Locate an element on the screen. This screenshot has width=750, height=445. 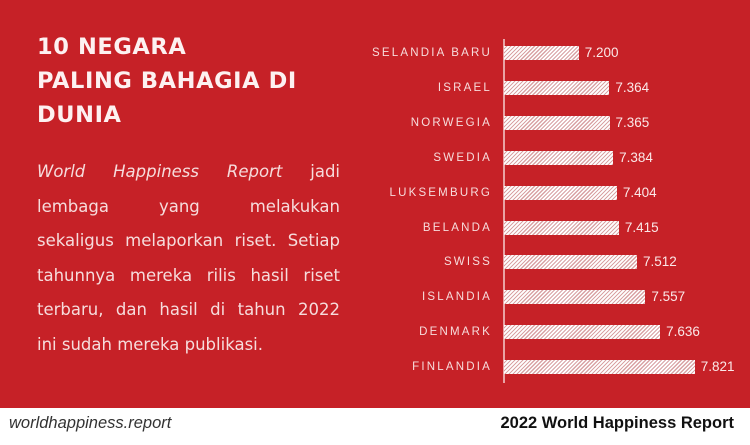
source-link: worldhappiness.report is located at coordinates (90, 423).